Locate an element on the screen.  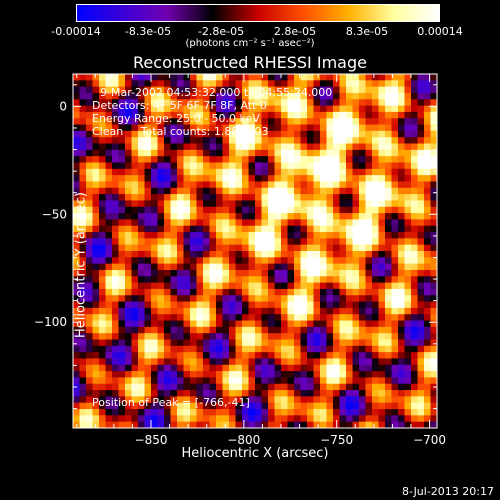
footer-date: 8-Jul-2013 20:17 is located at coordinates (447, 491).